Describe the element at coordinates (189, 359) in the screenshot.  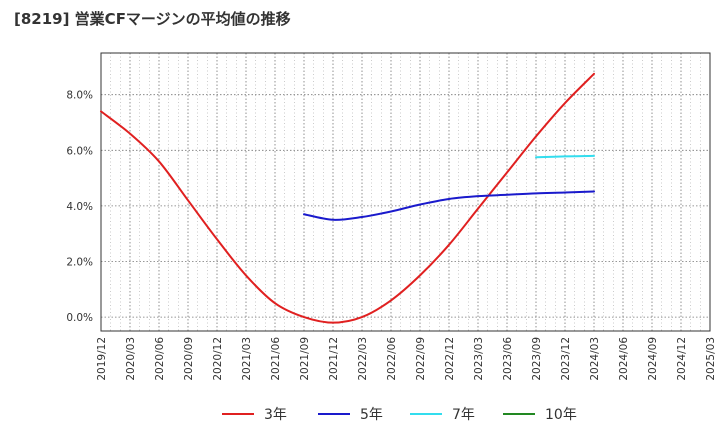
I see `x-tick-label: 2020/09` at that location.